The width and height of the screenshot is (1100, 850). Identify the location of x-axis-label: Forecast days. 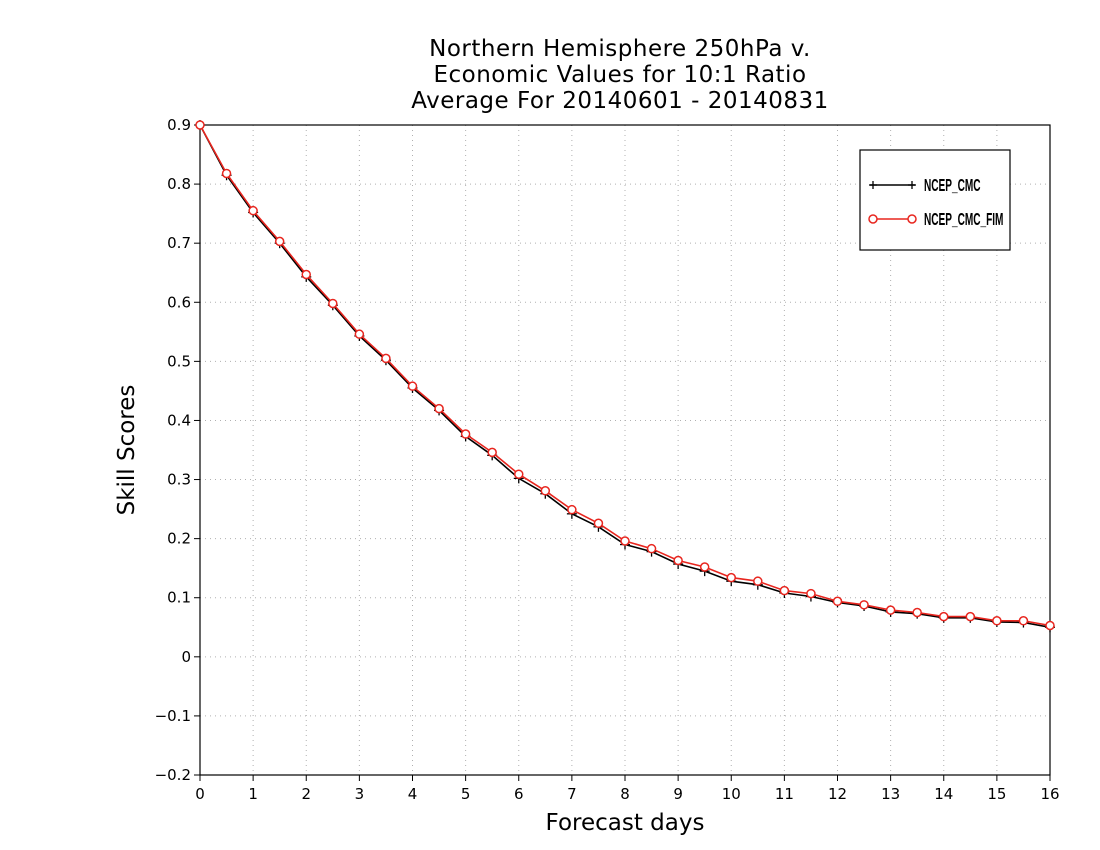
(625, 823).